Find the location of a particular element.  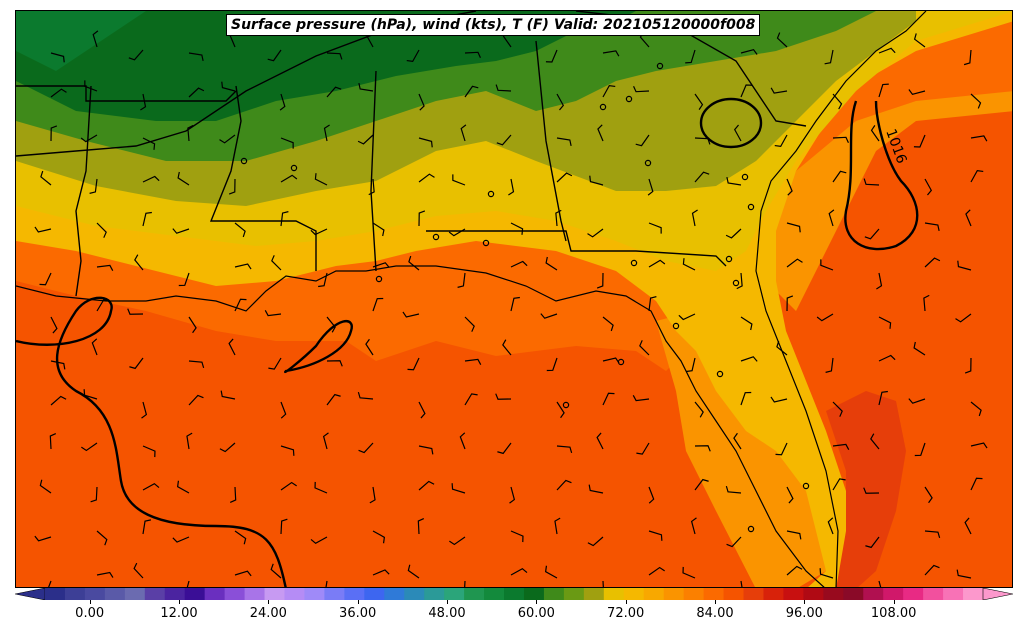

colorbar-tick-label: 12.00 is located at coordinates (179, 613).